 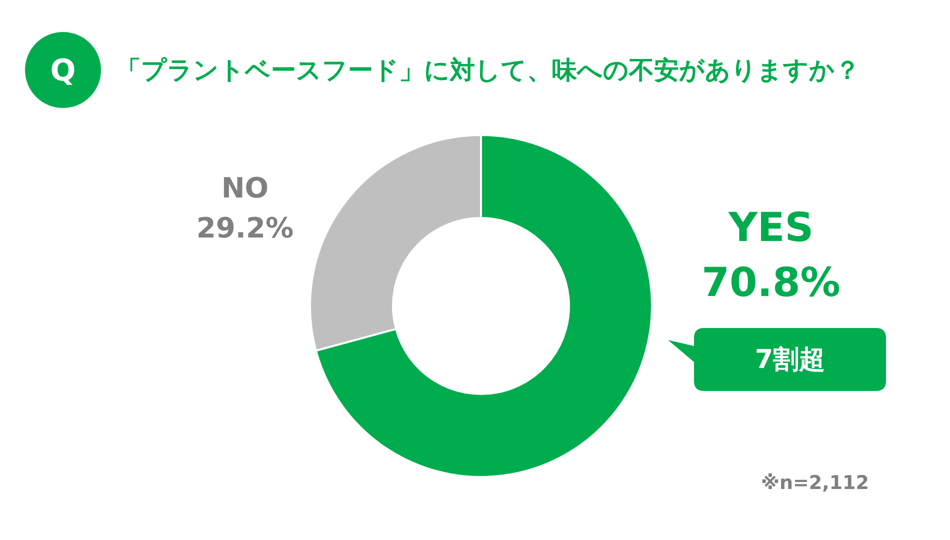 I want to click on text: 7割超, so click(x=790, y=360).